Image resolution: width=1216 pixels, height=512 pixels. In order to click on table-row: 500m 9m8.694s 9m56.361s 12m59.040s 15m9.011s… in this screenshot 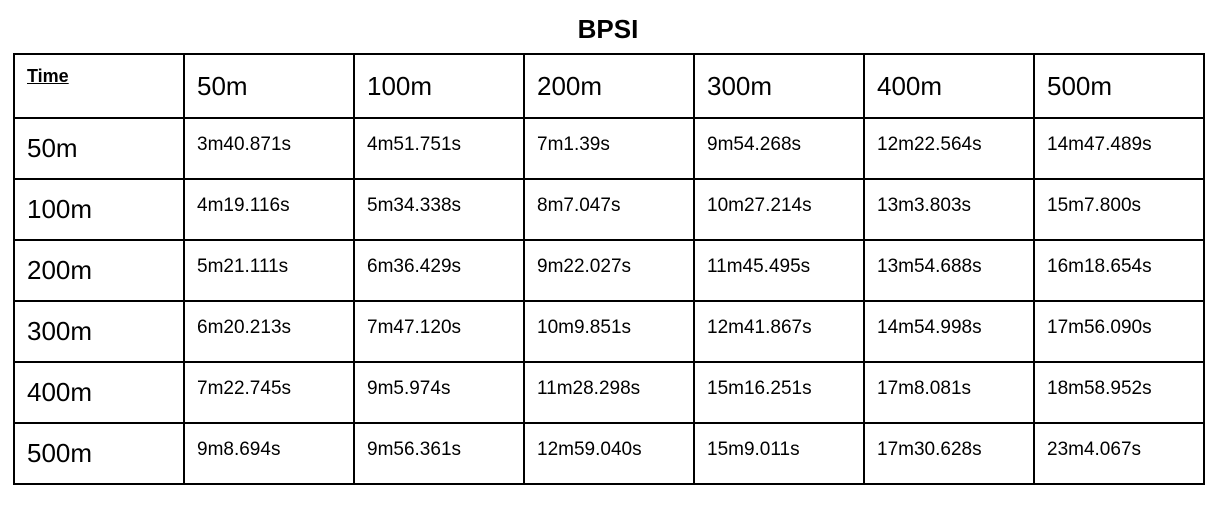, I will do `click(609, 453)`.